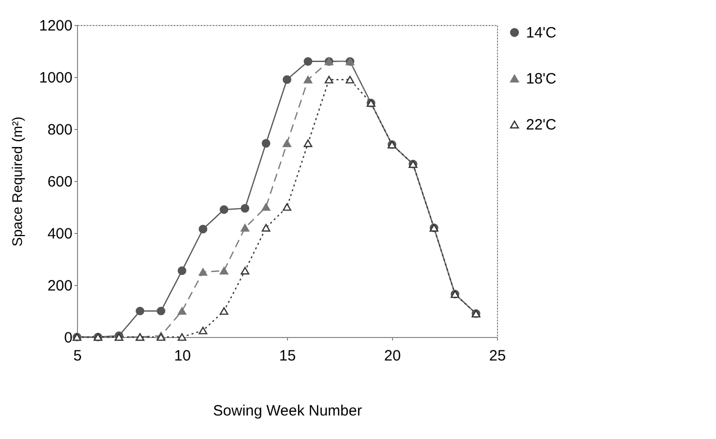 Image resolution: width=716 pixels, height=439 pixels. I want to click on legend-label: 22'C, so click(541, 125).